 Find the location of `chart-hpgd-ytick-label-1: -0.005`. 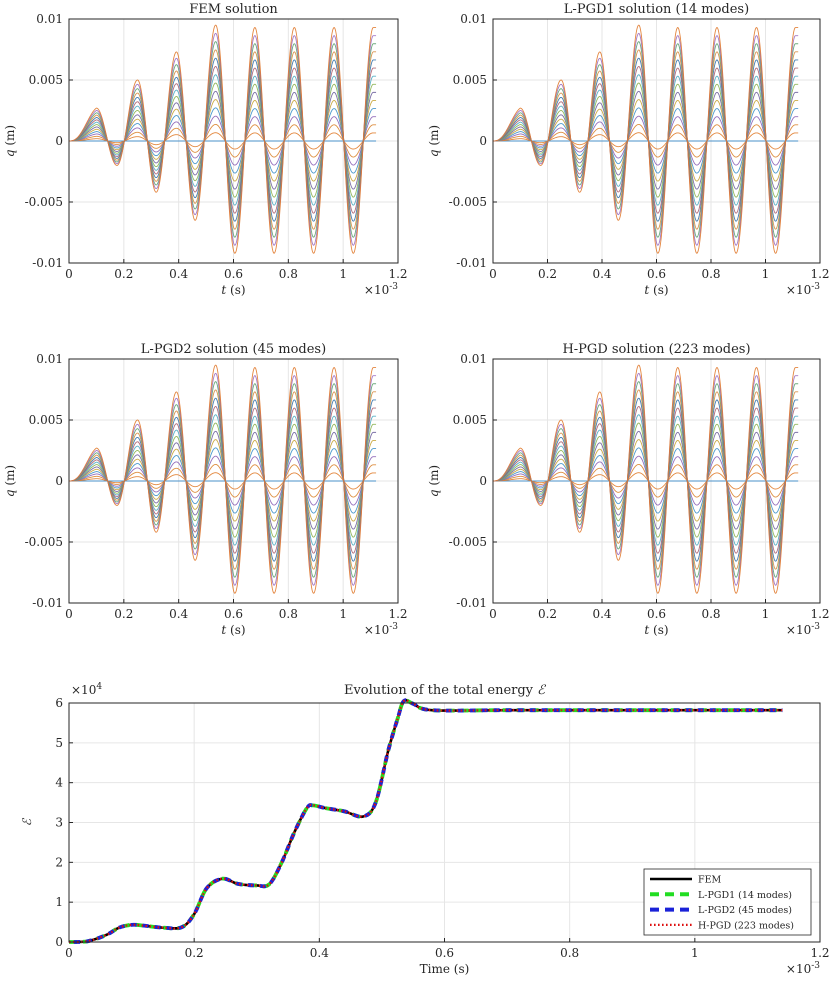

chart-hpgd-ytick-label-1: -0.005 is located at coordinates (468, 542).